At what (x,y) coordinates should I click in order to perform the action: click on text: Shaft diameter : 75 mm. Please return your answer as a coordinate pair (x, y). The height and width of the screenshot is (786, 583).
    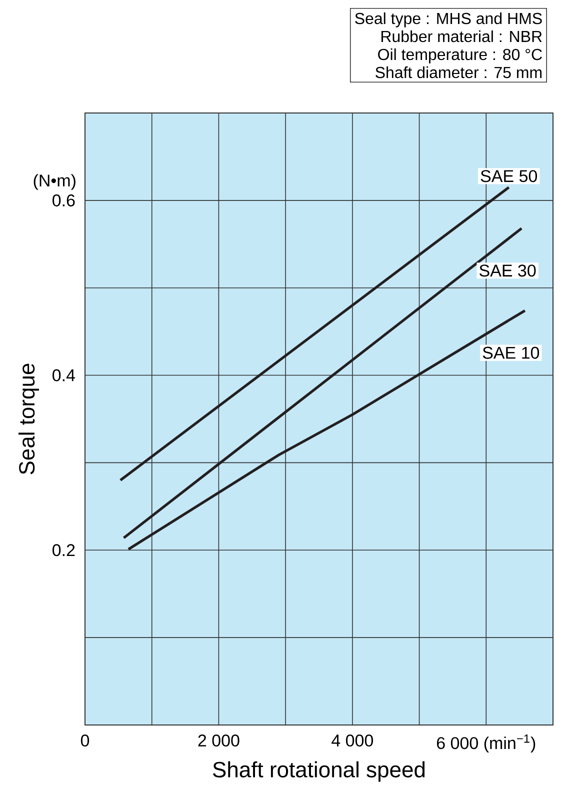
    Looking at the image, I should click on (459, 72).